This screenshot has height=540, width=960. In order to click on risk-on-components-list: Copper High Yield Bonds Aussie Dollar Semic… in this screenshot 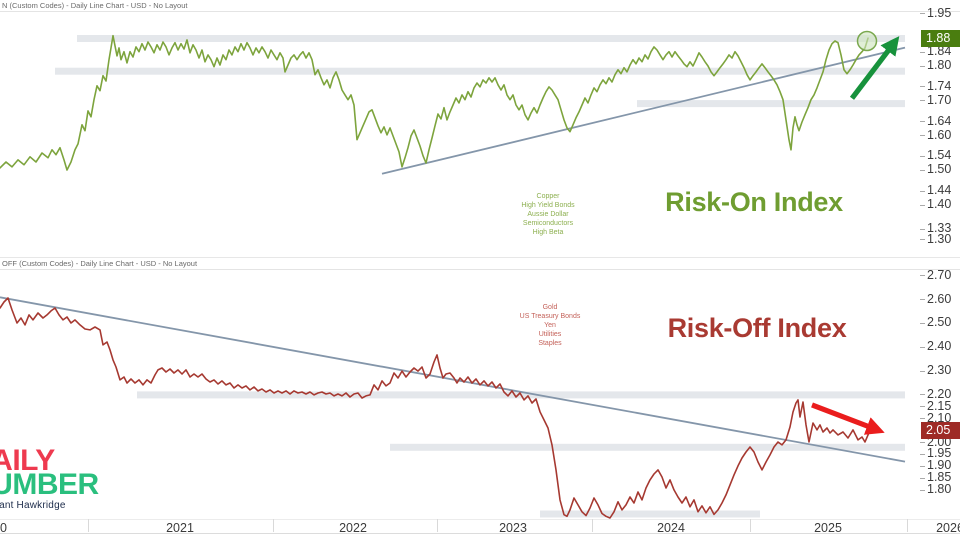, I will do `click(547, 214)`.